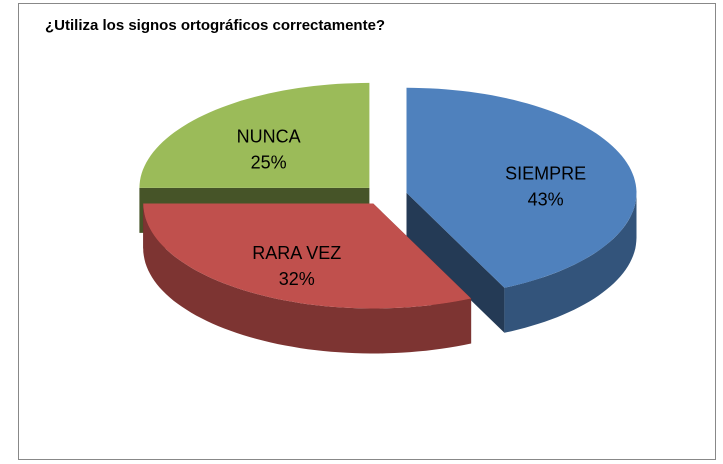  I want to click on slice-label: SIEMPRE, so click(545, 173).